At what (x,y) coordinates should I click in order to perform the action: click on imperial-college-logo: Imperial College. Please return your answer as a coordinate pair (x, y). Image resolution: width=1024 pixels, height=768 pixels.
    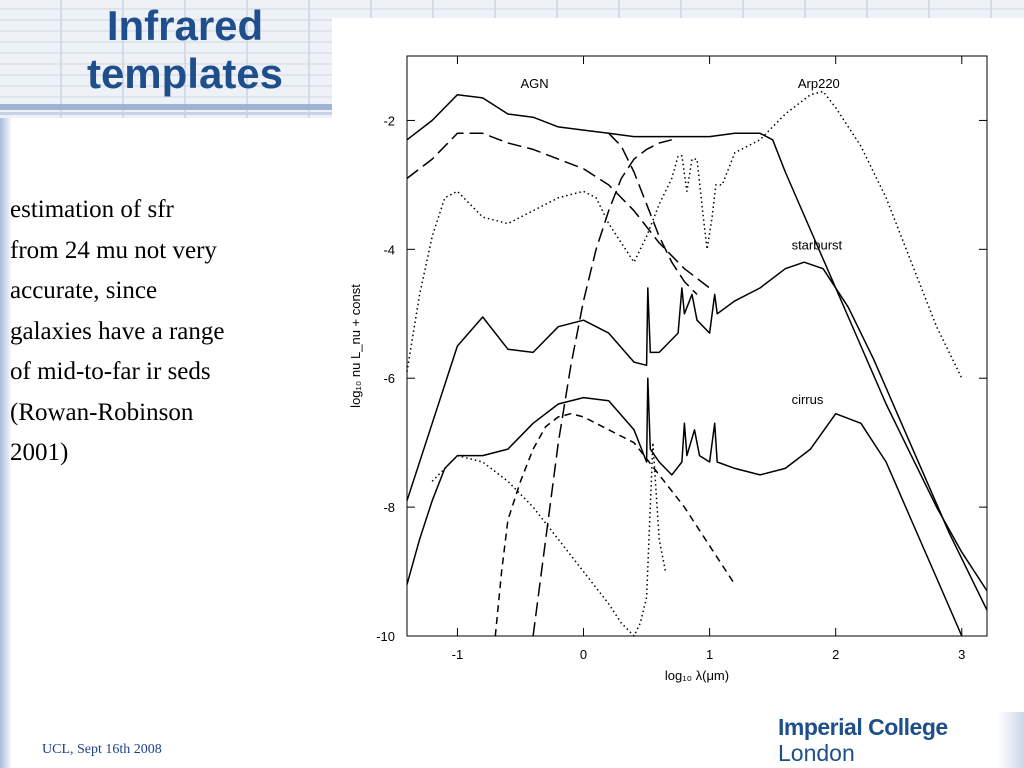
    Looking at the image, I should click on (863, 727).